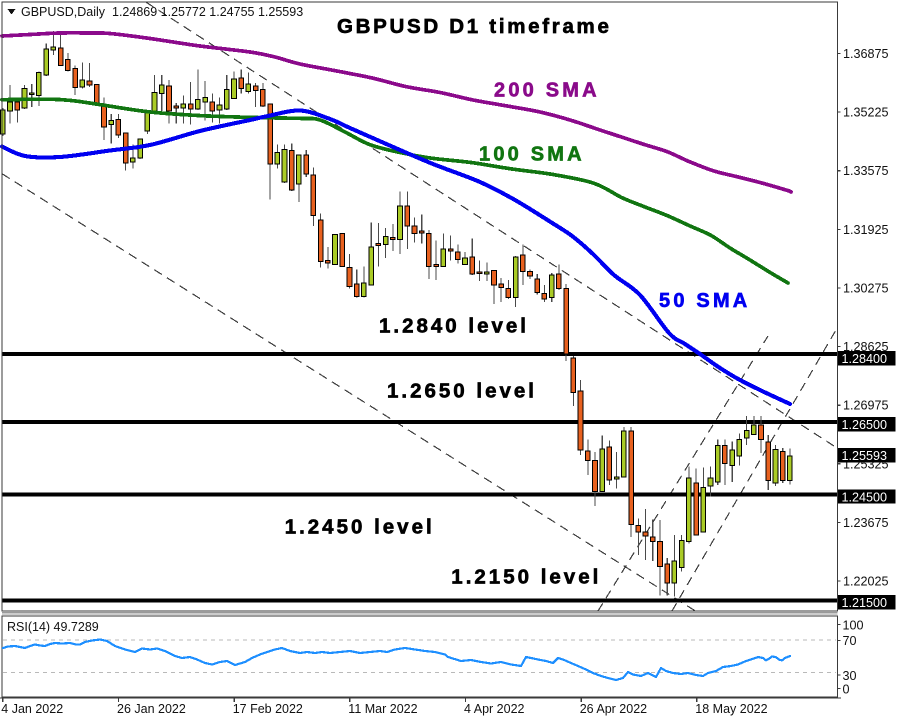  What do you see at coordinates (53, 627) in the screenshot?
I see `svg-text: RSI(14) 49.7289` at bounding box center [53, 627].